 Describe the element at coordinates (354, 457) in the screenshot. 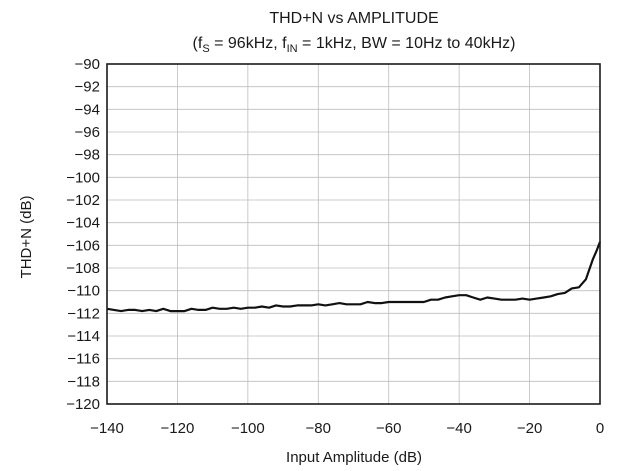

I see `x-axis-label: Input Amplitude (dB)` at that location.